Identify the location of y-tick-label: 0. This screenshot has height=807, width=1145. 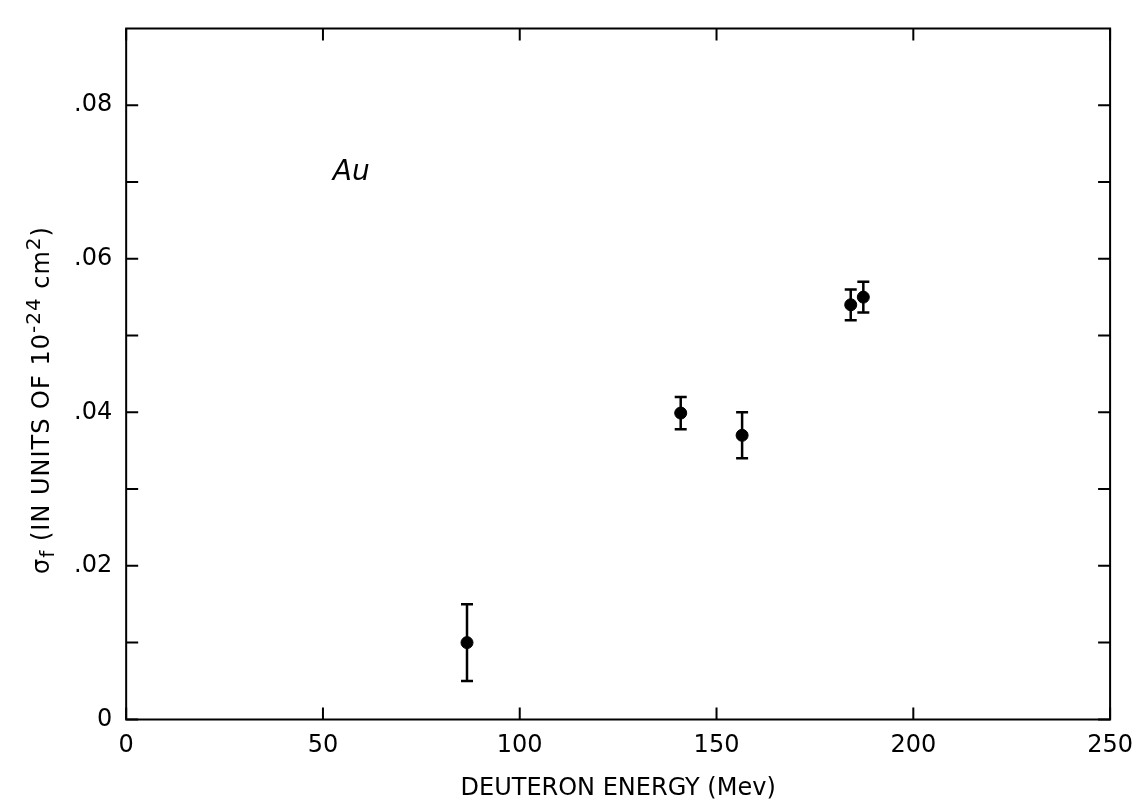
(104, 717).